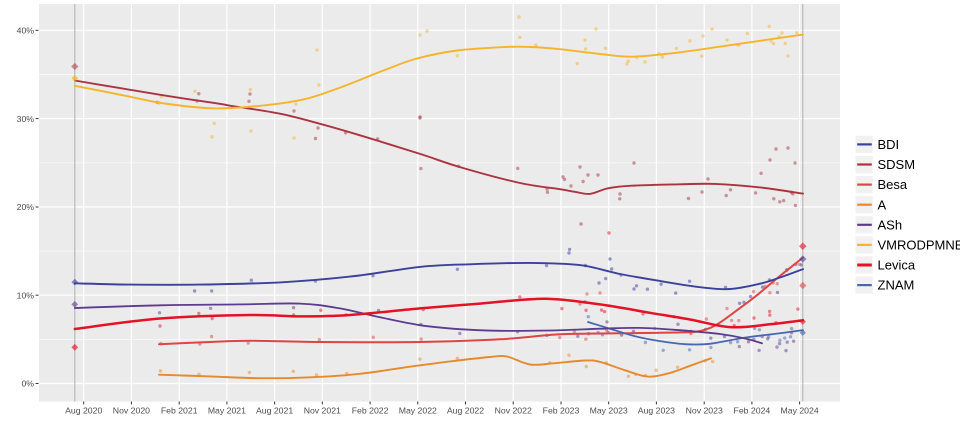 This screenshot has width=960, height=432. What do you see at coordinates (897, 265) in the screenshot?
I see `svg-text: Levica` at bounding box center [897, 265].